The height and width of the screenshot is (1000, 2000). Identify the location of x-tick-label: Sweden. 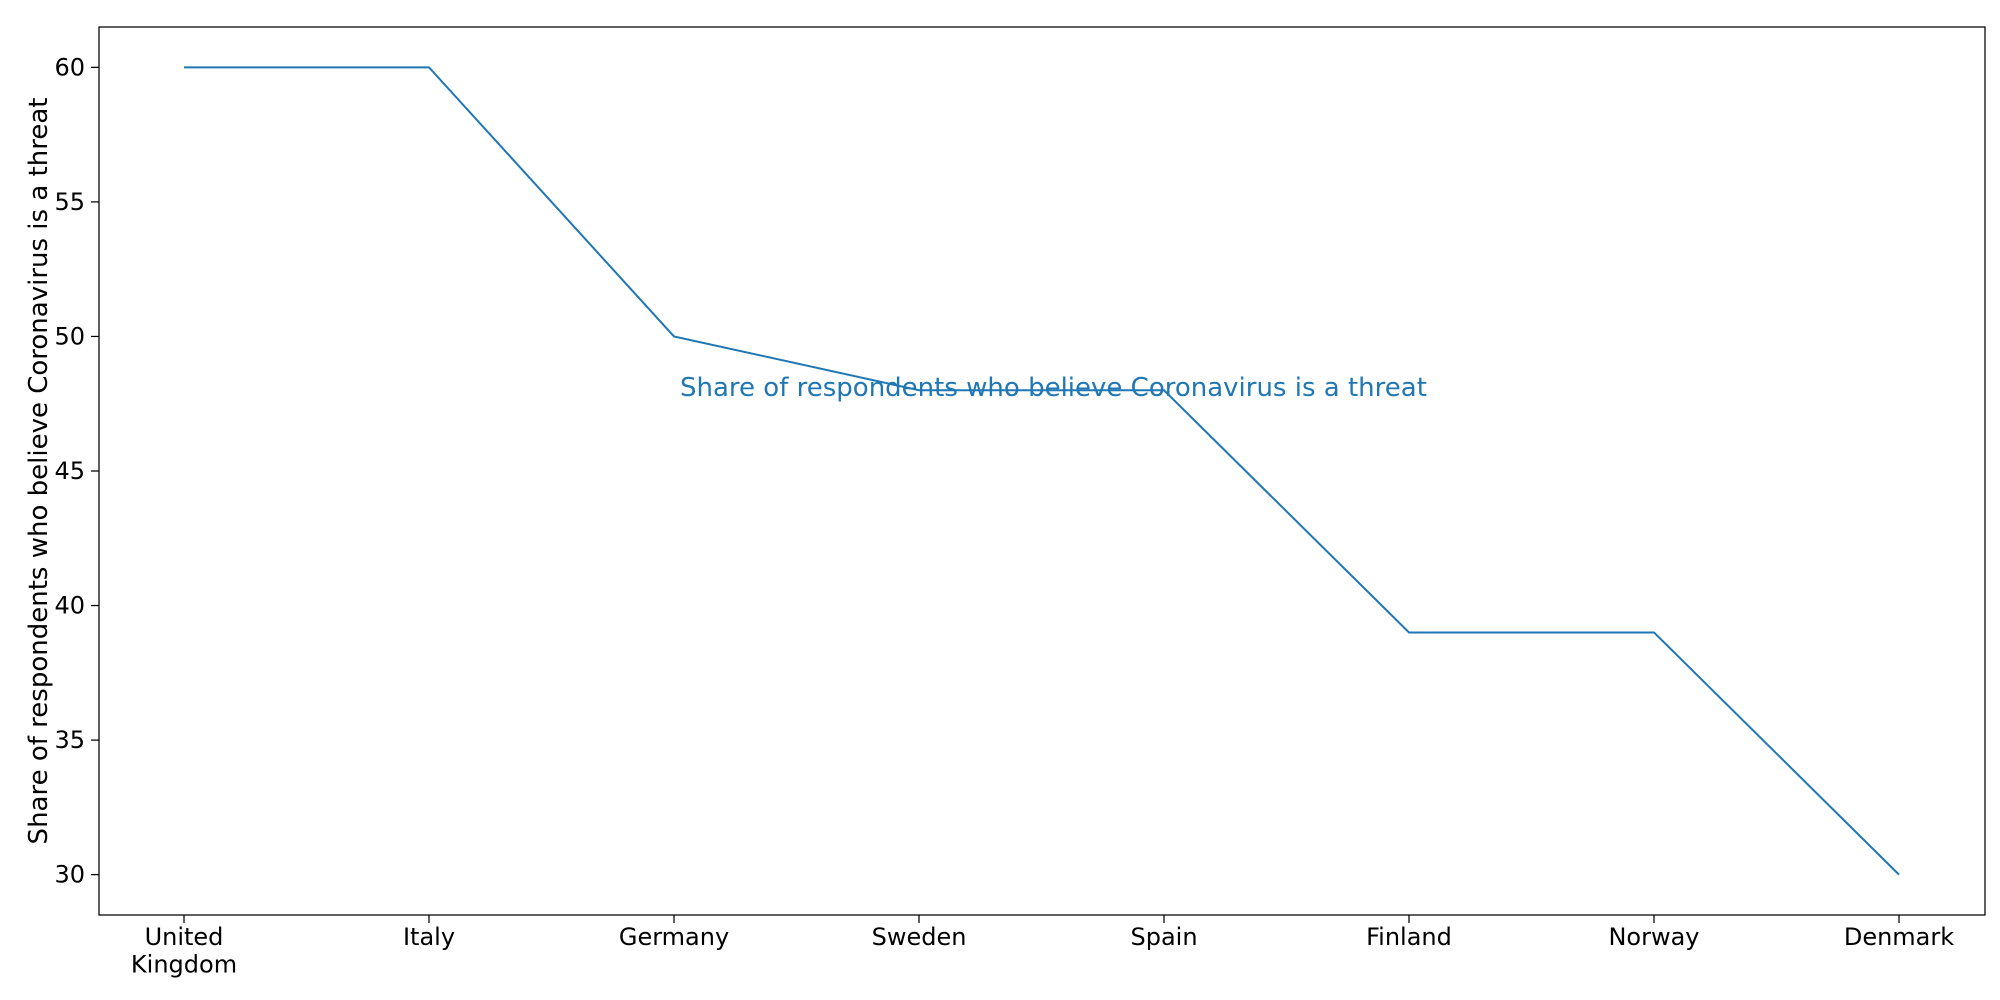
(919, 937).